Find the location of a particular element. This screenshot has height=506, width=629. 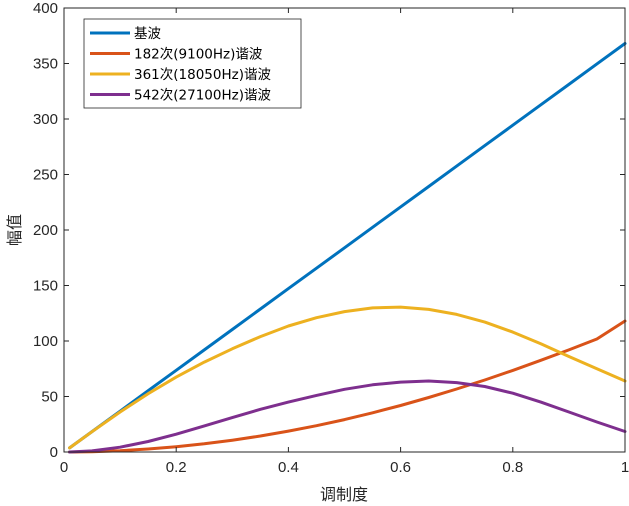

x-axis-title: 调制度 is located at coordinates (344, 494).